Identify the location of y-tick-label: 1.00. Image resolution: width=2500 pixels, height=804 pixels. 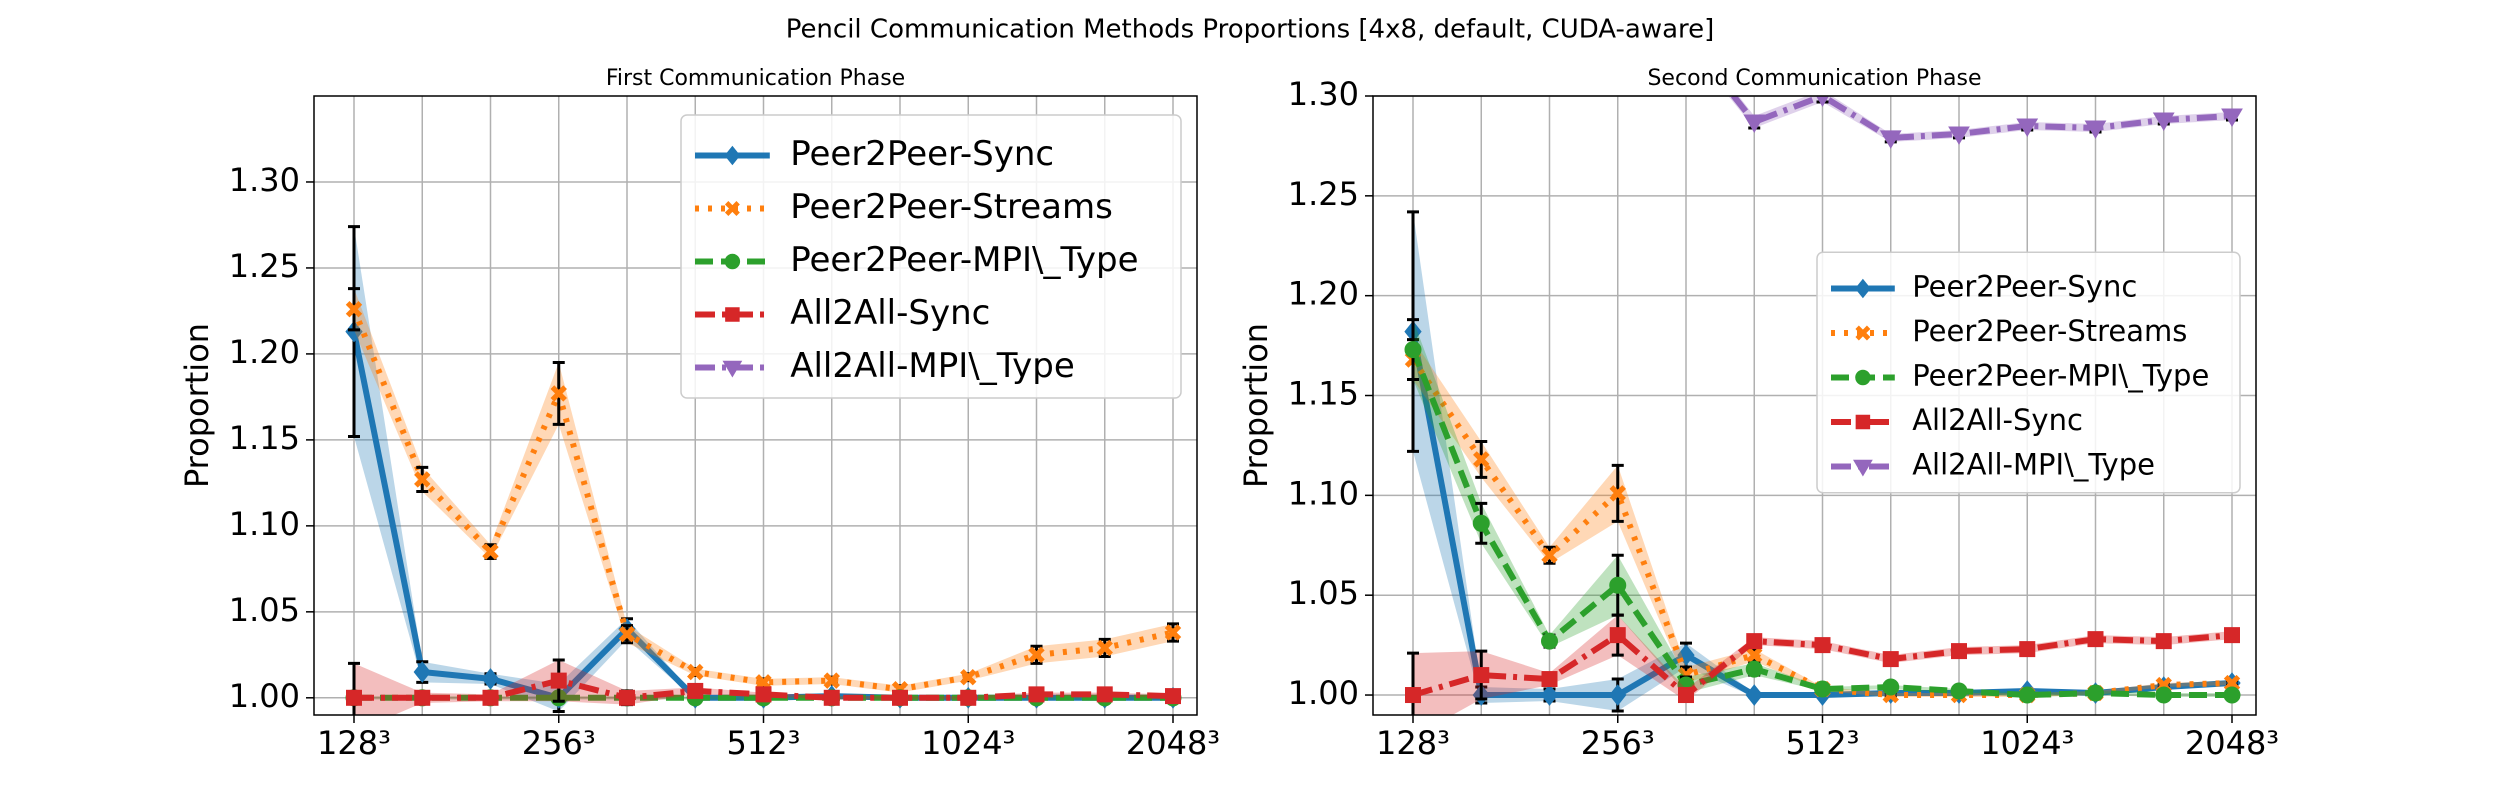
(264, 696).